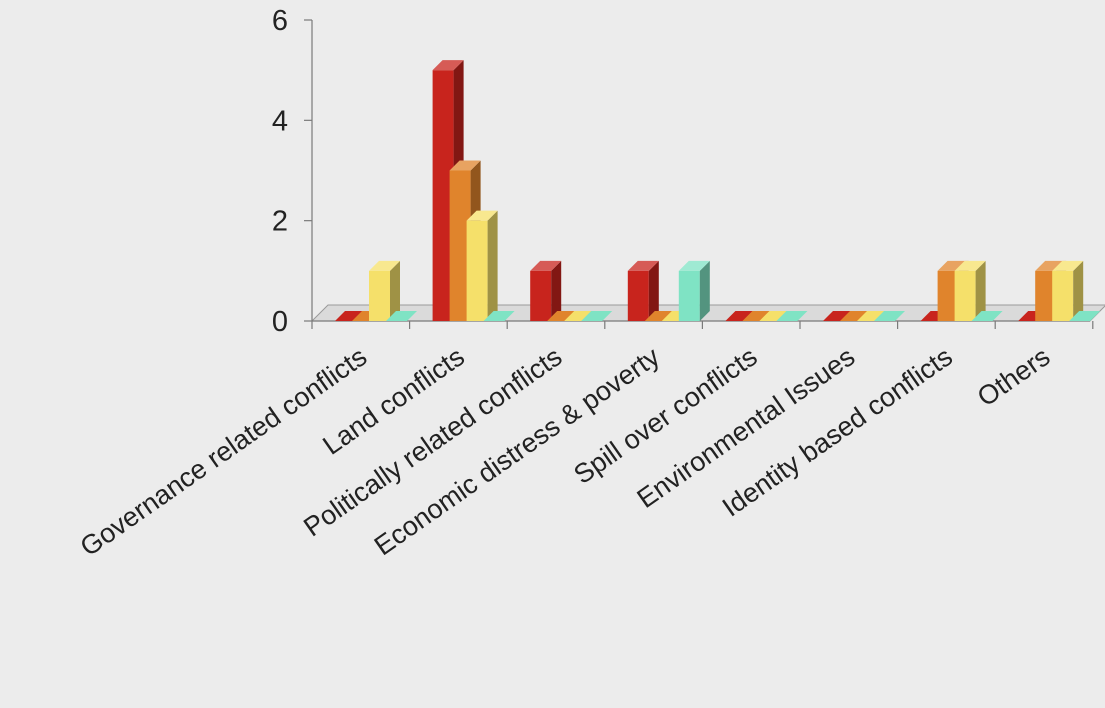 This screenshot has height=708, width=1105. I want to click on y-tick-label: 6, so click(280, 21).